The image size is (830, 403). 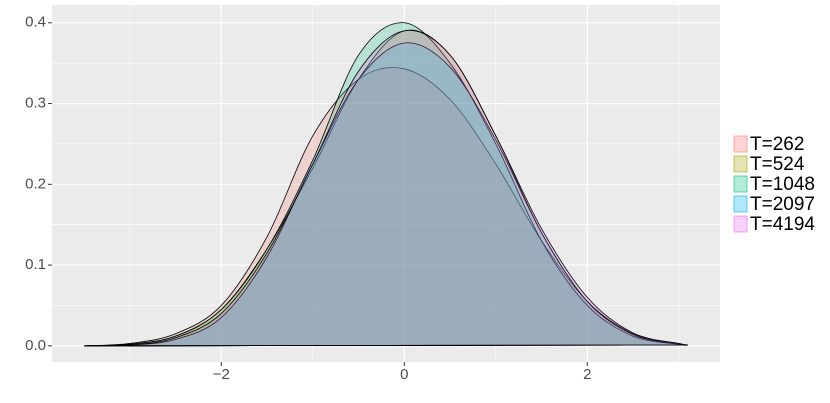 I want to click on legend-label: T=262, so click(x=777, y=144).